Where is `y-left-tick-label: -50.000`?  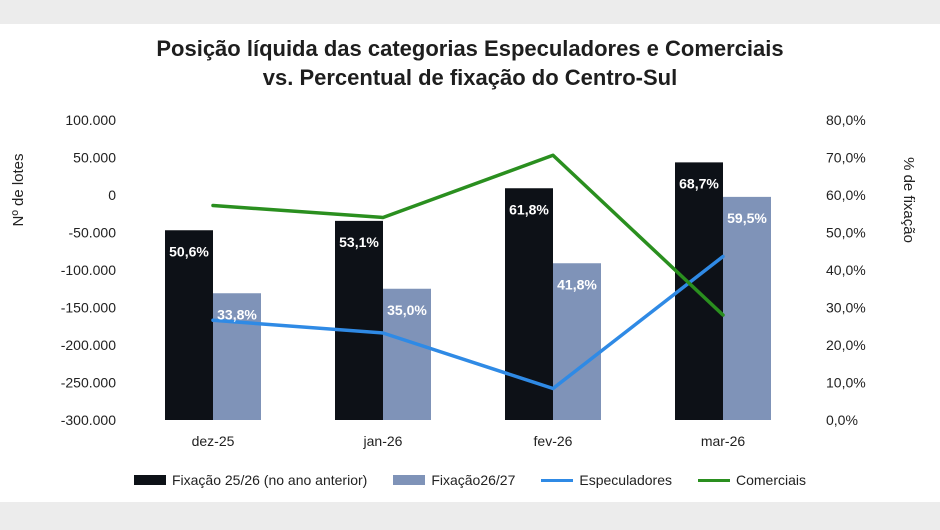
y-left-tick-label: -50.000 is located at coordinates (93, 233).